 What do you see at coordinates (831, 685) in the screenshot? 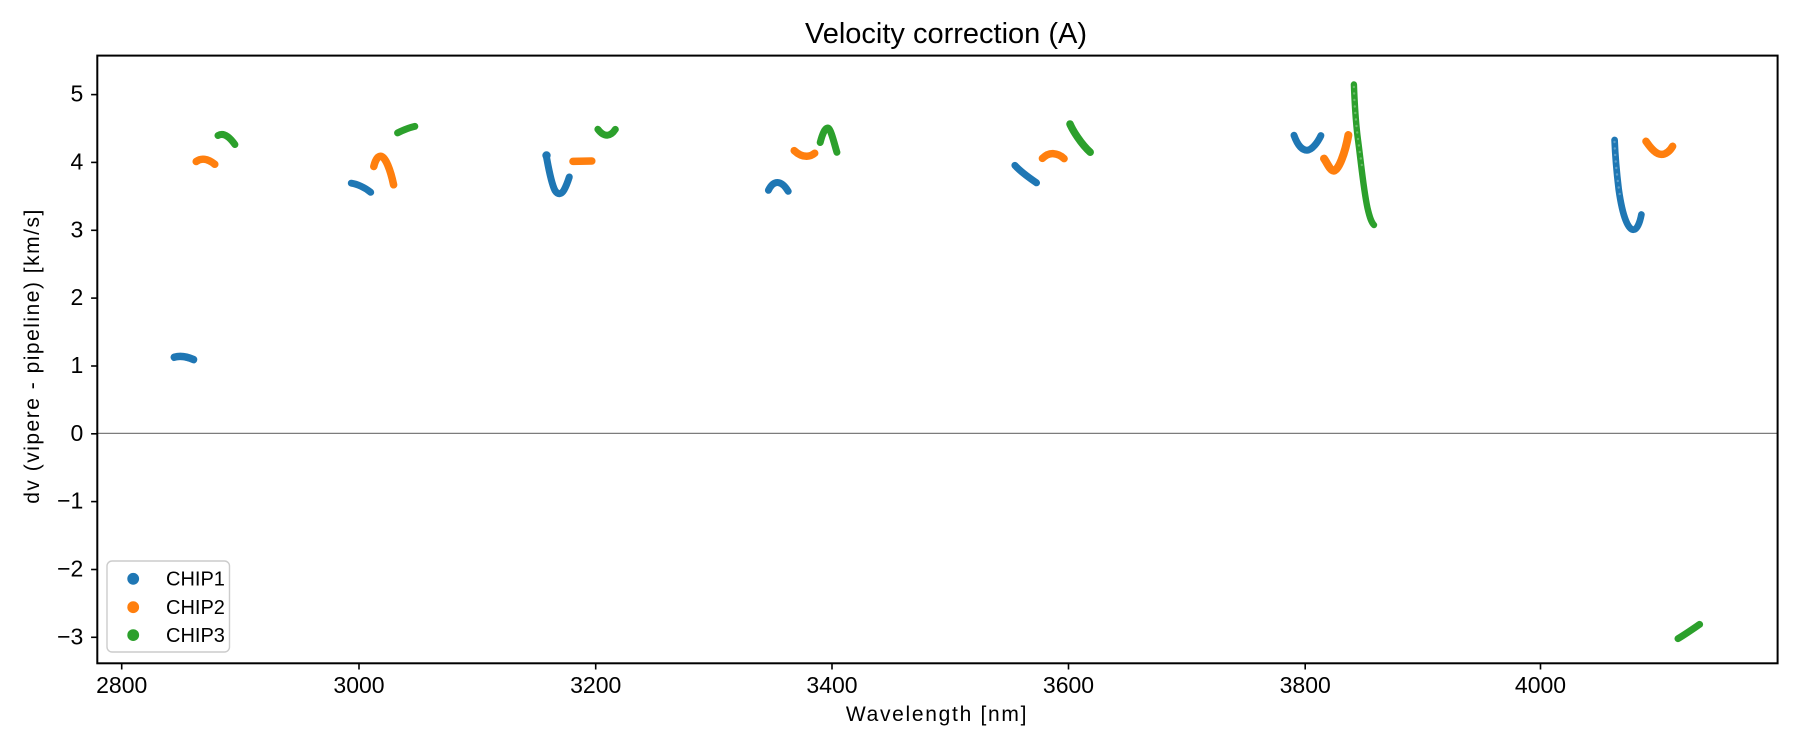
I see `svg-text: 3400` at bounding box center [831, 685].